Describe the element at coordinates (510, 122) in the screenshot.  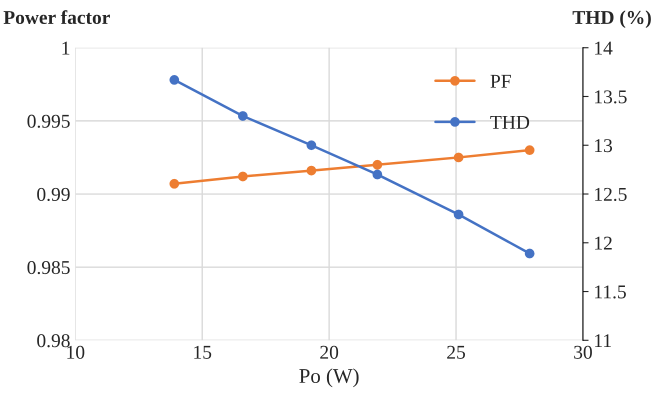
I see `legend-label: THD` at that location.